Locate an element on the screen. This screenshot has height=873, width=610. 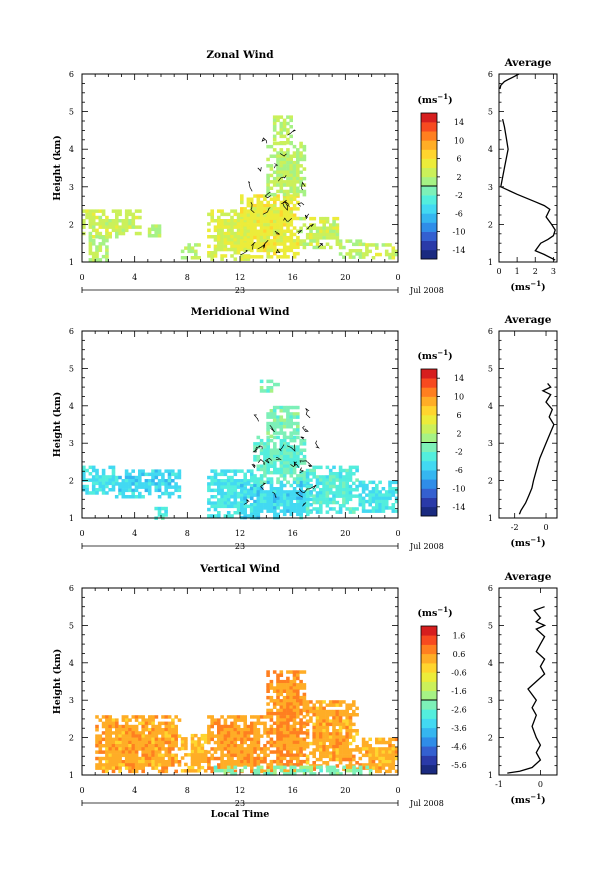
profile-x-tick-label: 2 is located at coordinates (535, 271).